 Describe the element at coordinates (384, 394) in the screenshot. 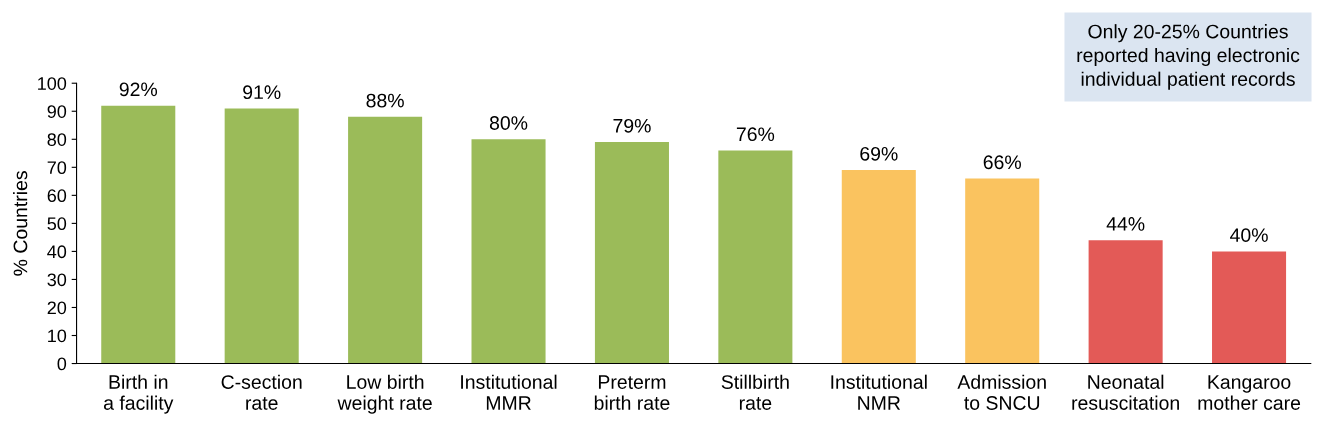

I see `x-tick-label: Low birth weight rate` at that location.